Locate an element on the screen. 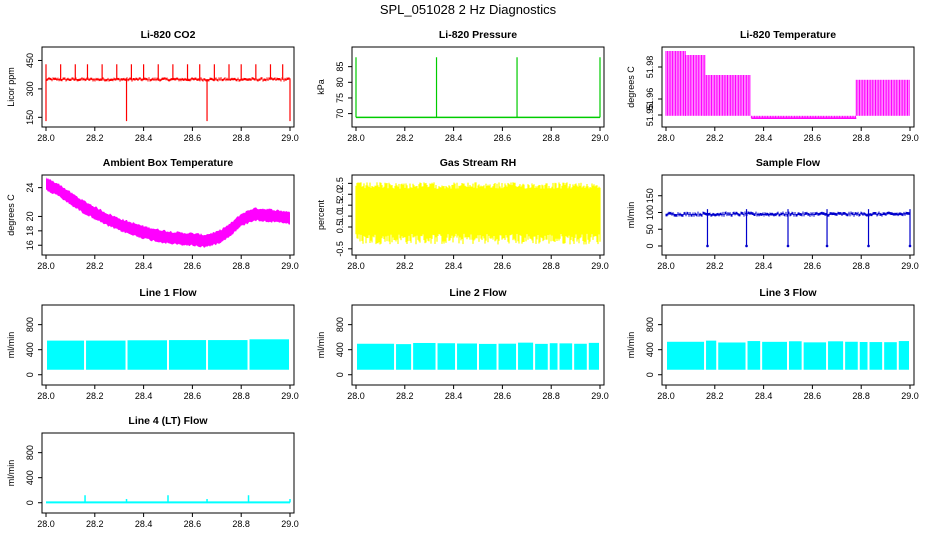 This screenshot has width=936, height=540. panel-title: Ambient Box Temperature is located at coordinates (168, 163).